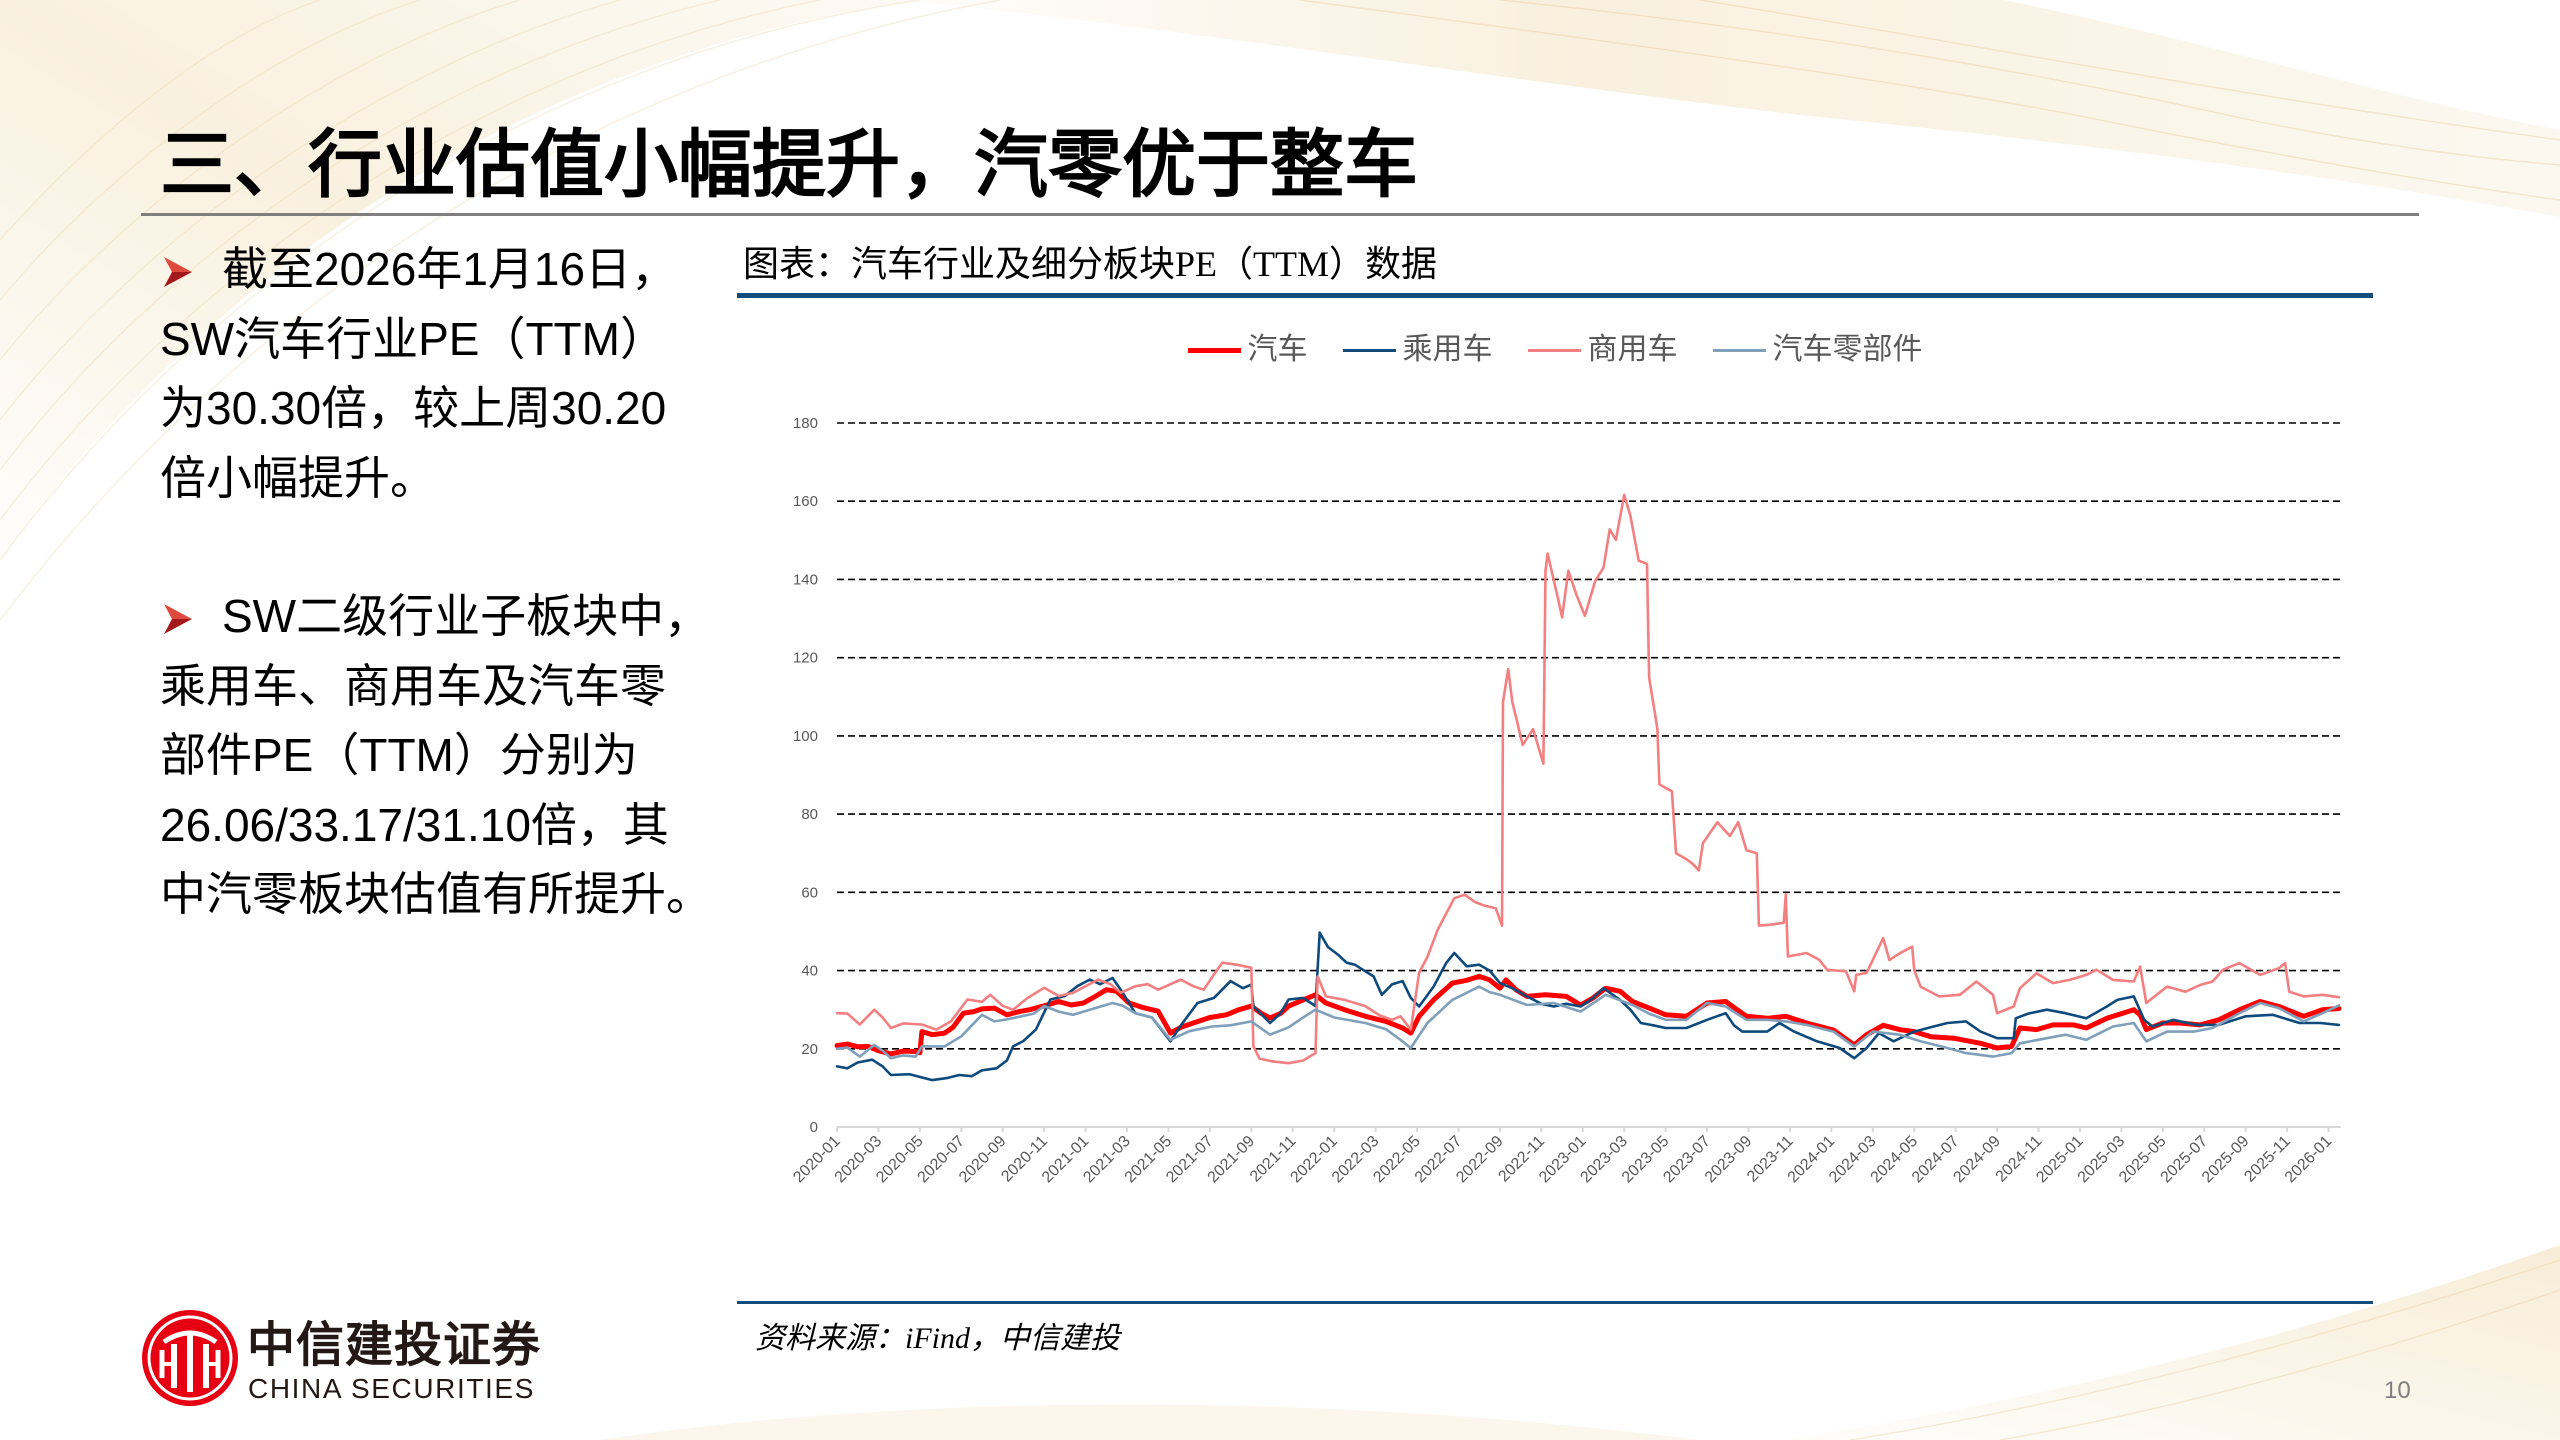 Image resolution: width=2560 pixels, height=1440 pixels. I want to click on legend-label: 汽车零部件, so click(1847, 349).